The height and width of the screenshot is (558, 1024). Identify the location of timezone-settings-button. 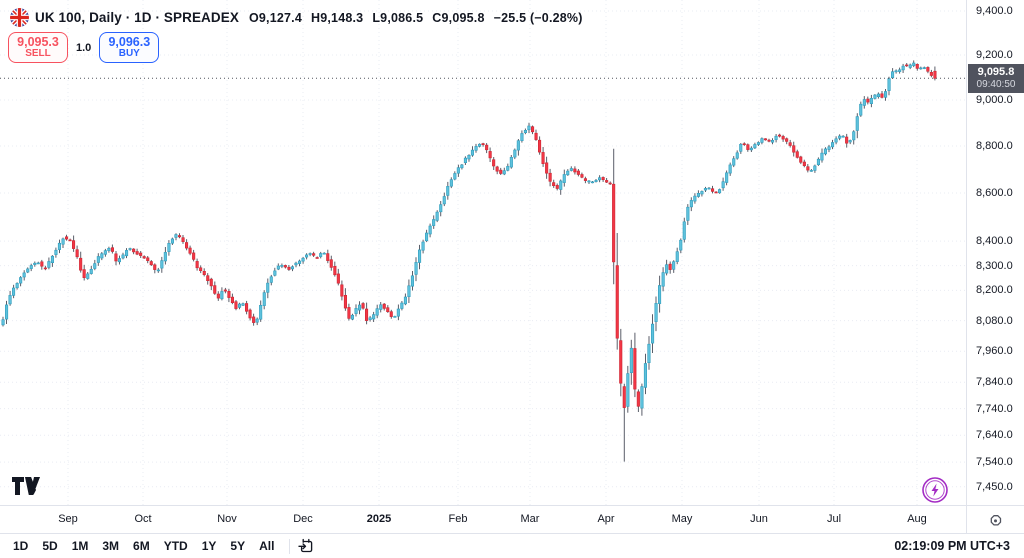
(995, 520).